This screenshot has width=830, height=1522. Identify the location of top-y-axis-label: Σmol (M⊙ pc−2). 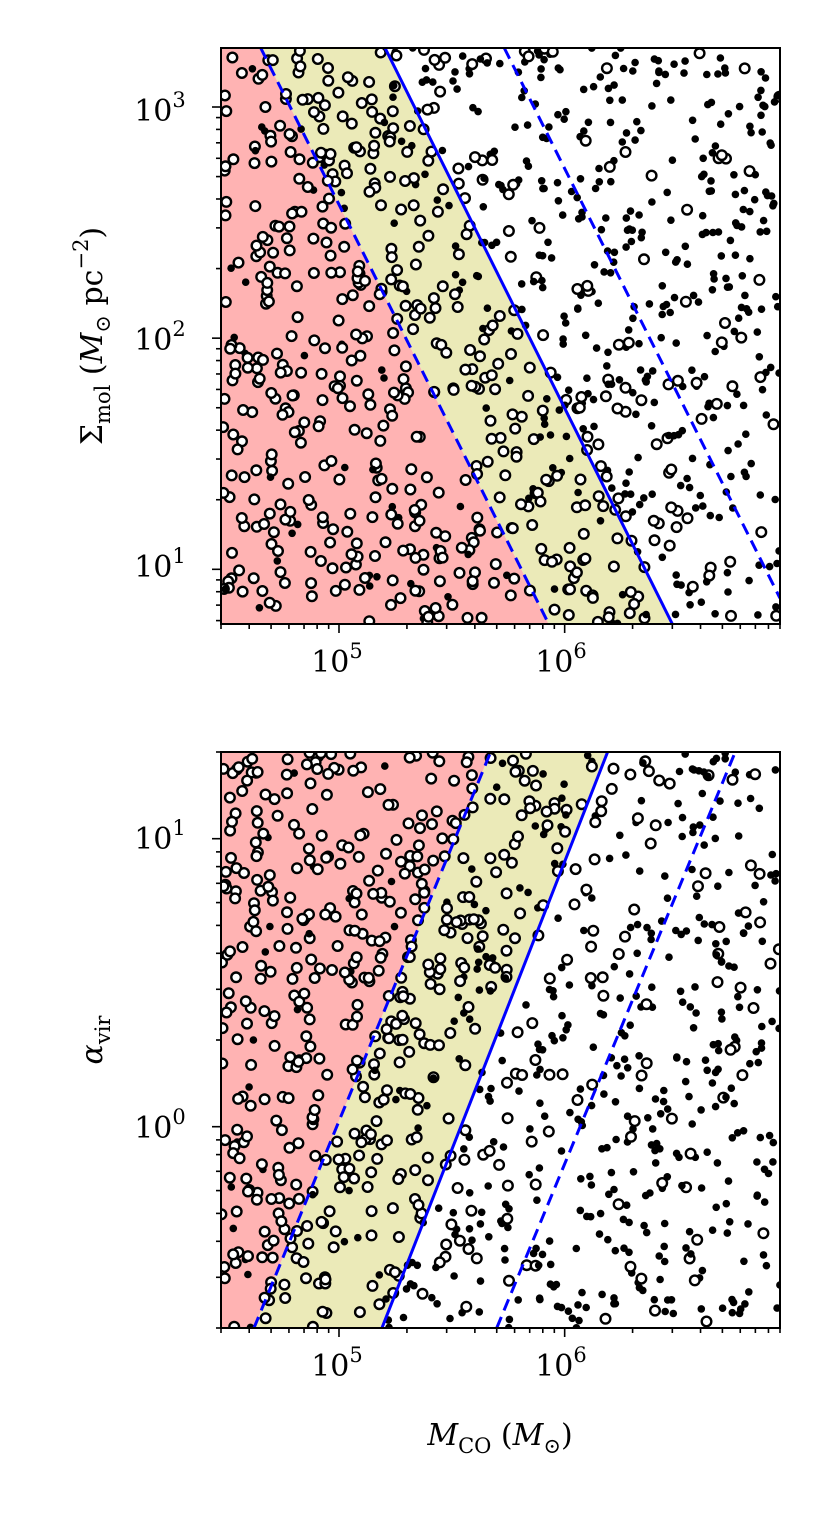
(92, 336).